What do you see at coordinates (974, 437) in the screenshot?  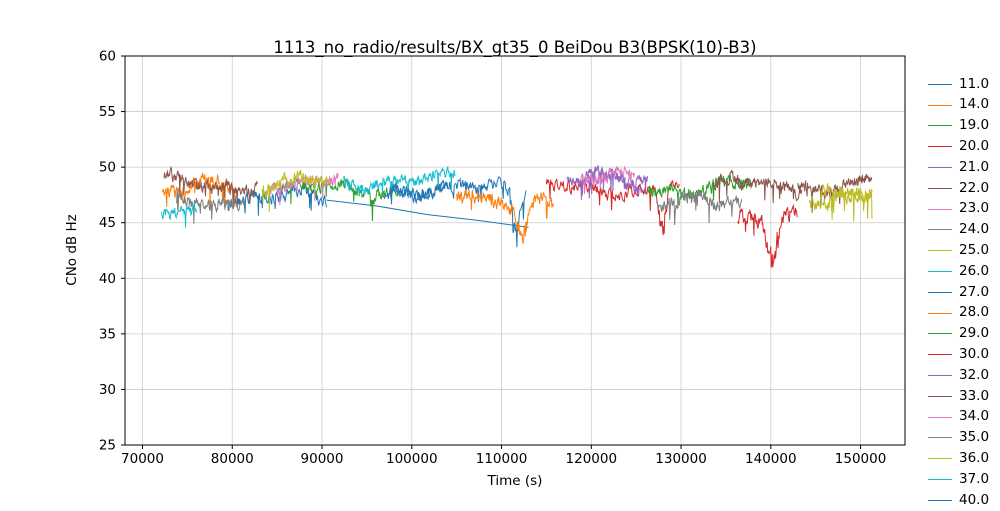 I see `legend-label: 35.0` at bounding box center [974, 437].